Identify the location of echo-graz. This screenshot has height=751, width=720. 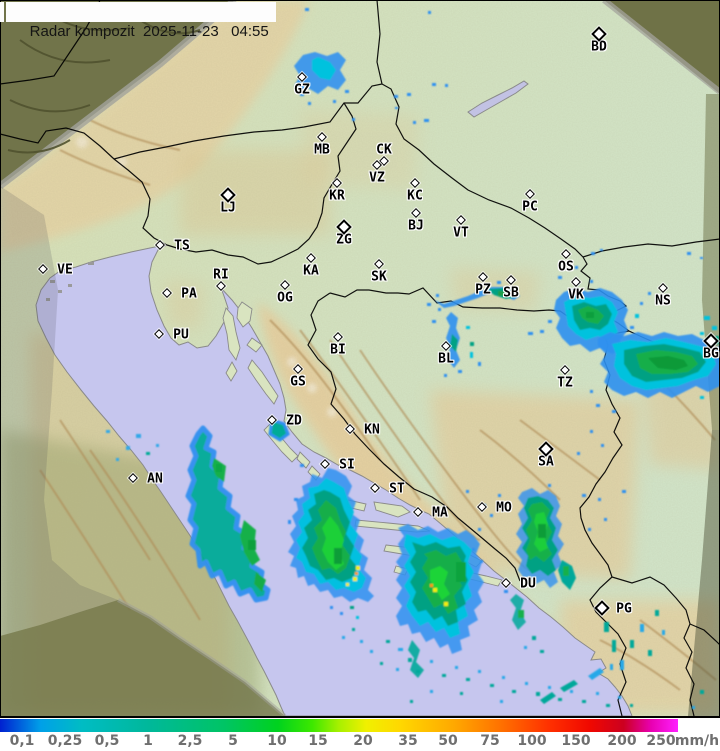
(362, 64).